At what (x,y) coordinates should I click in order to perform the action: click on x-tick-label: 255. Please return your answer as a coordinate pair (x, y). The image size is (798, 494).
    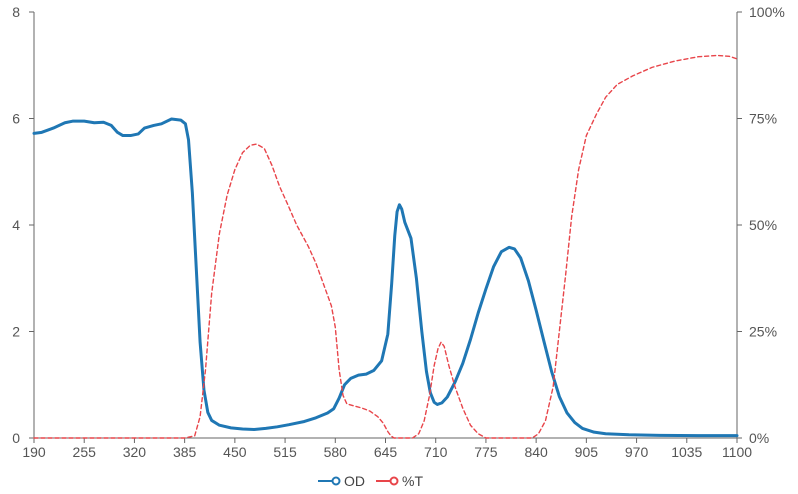
    Looking at the image, I should click on (85, 452).